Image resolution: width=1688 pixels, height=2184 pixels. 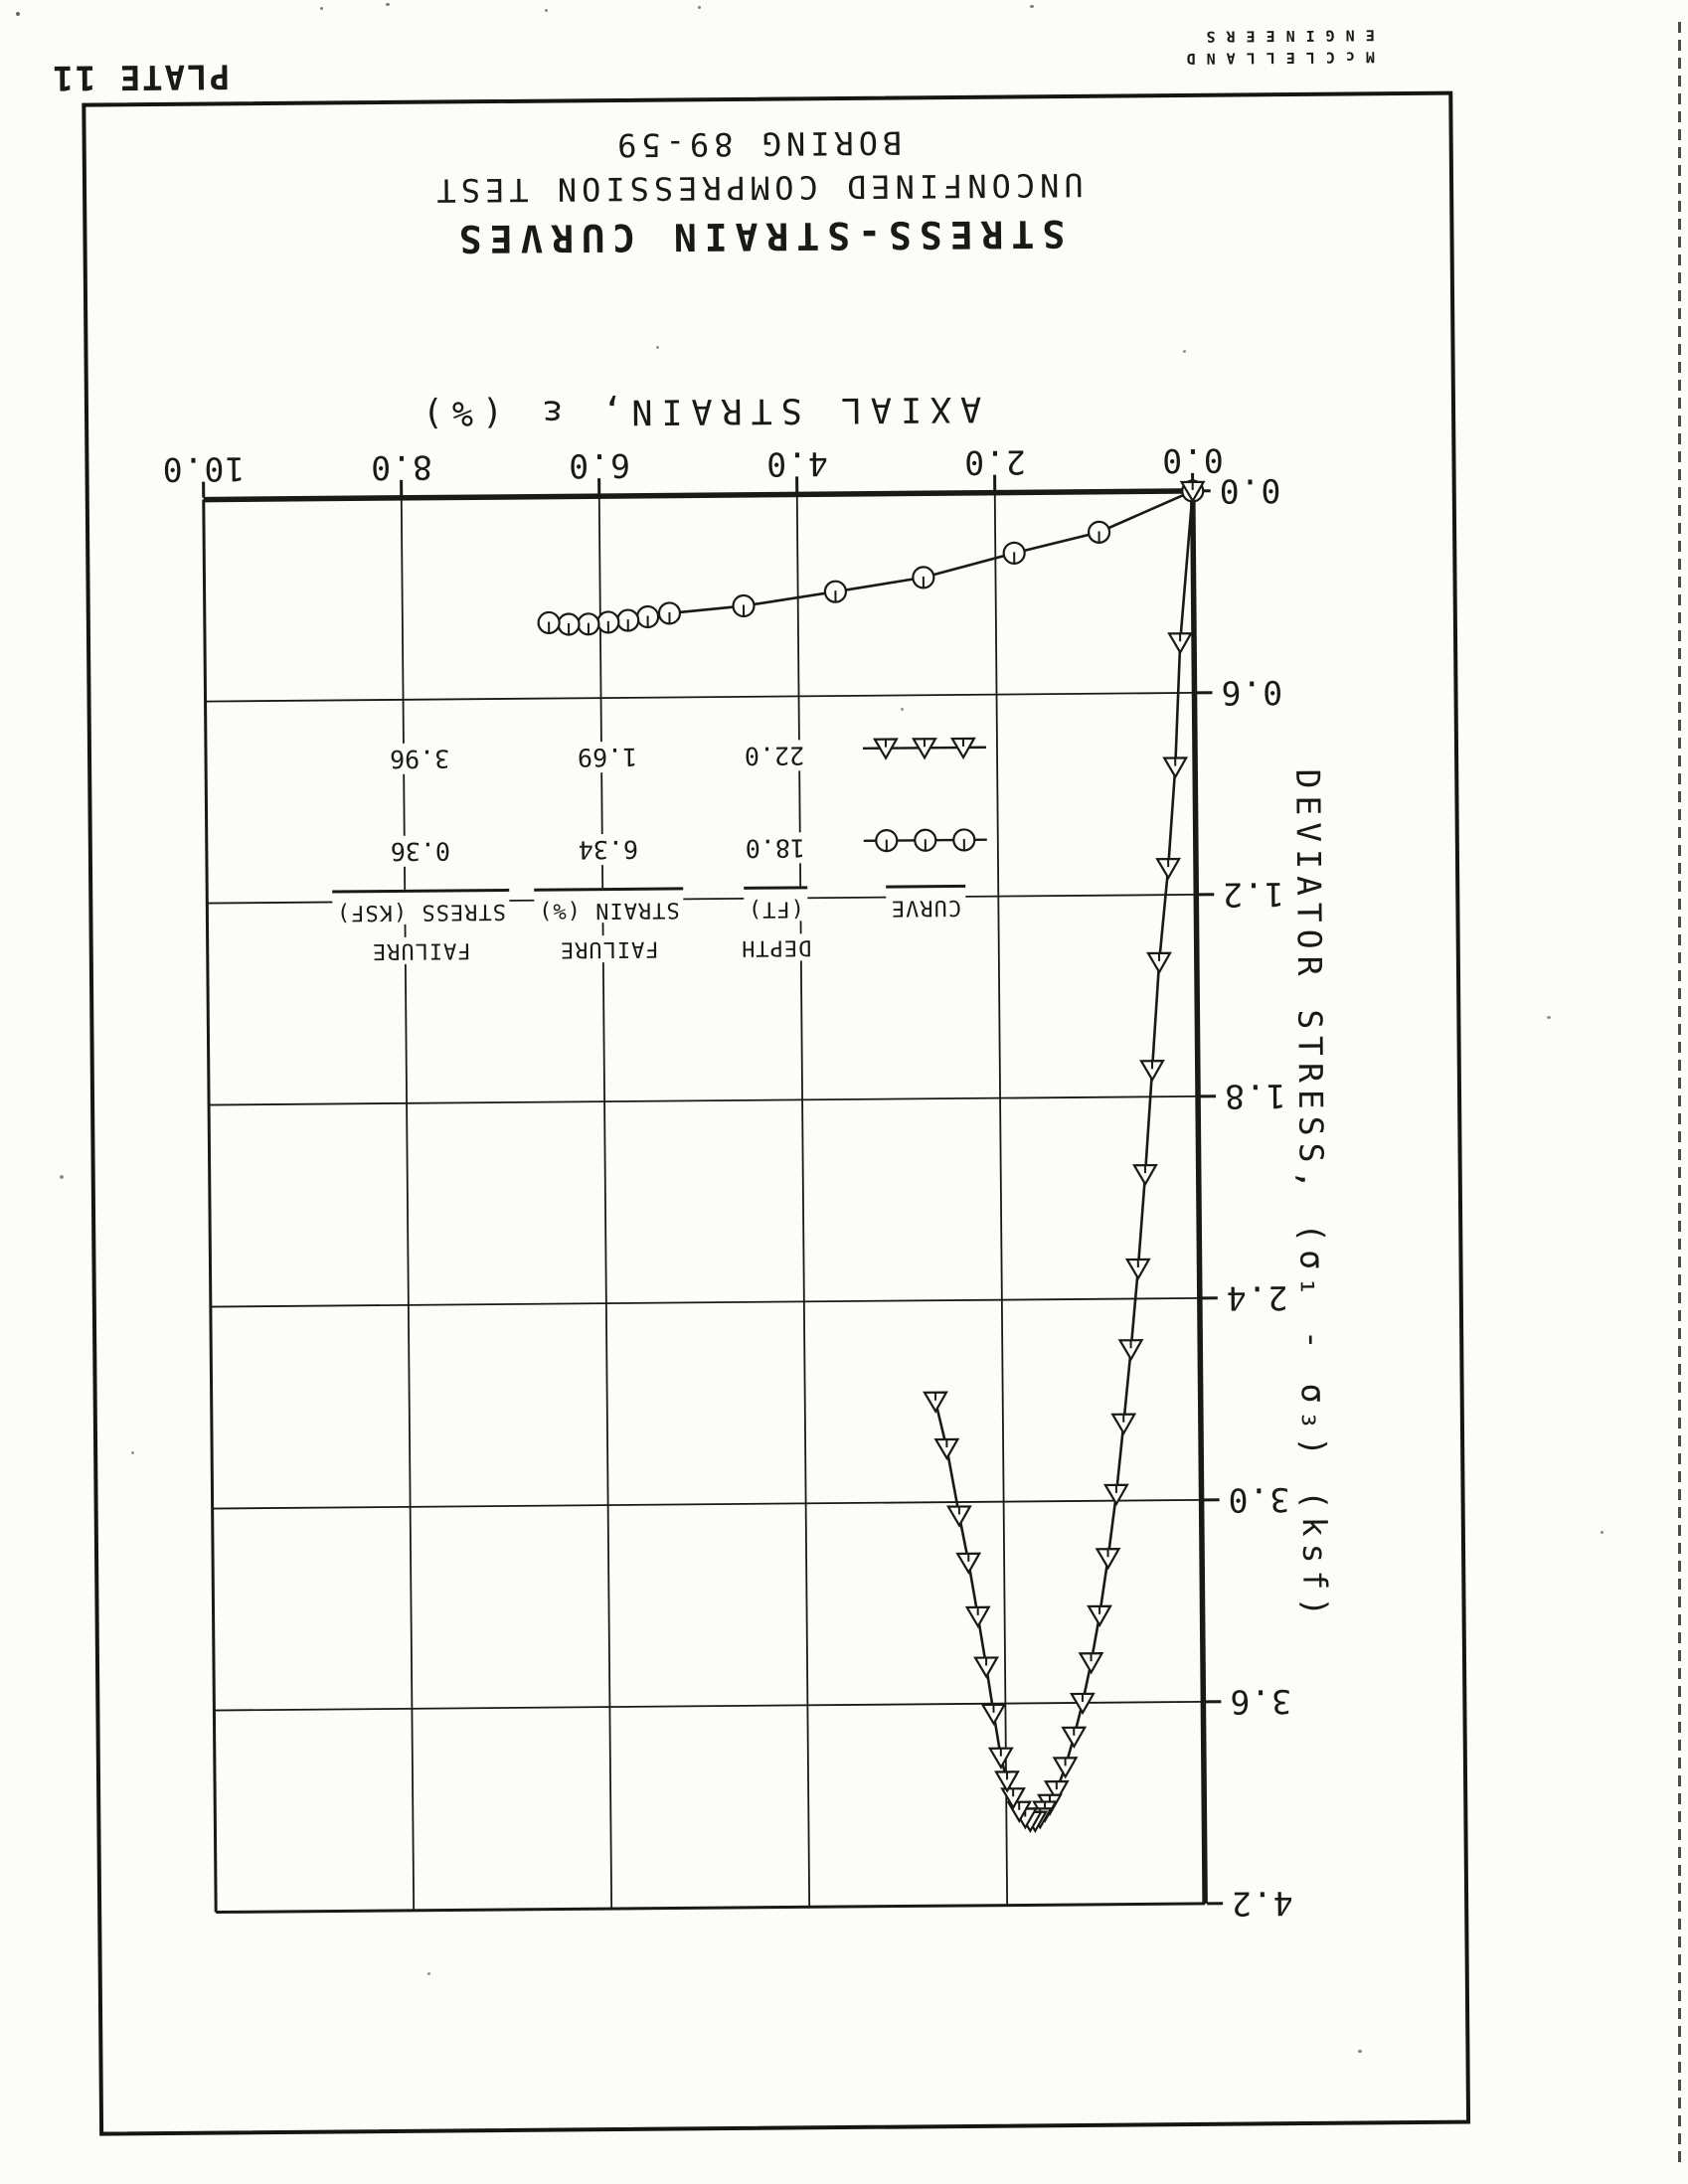 I want to click on legend-header-curve: CURVE, so click(x=925, y=902).